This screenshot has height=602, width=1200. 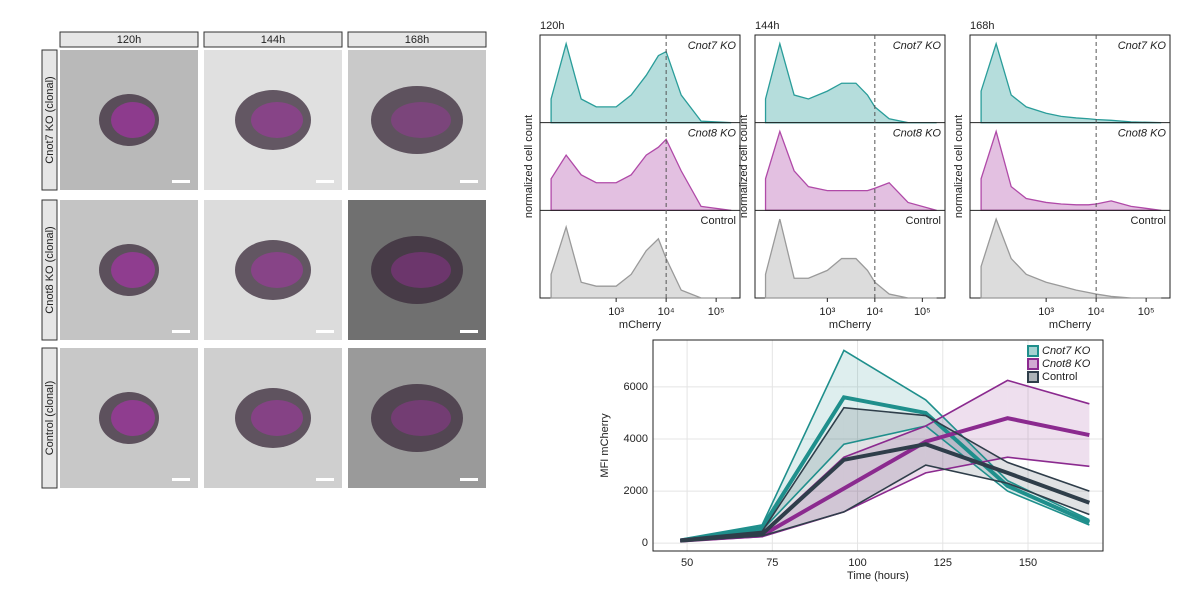 What do you see at coordinates (636, 387) in the screenshot?
I see `y-tick-label: 6000` at bounding box center [636, 387].